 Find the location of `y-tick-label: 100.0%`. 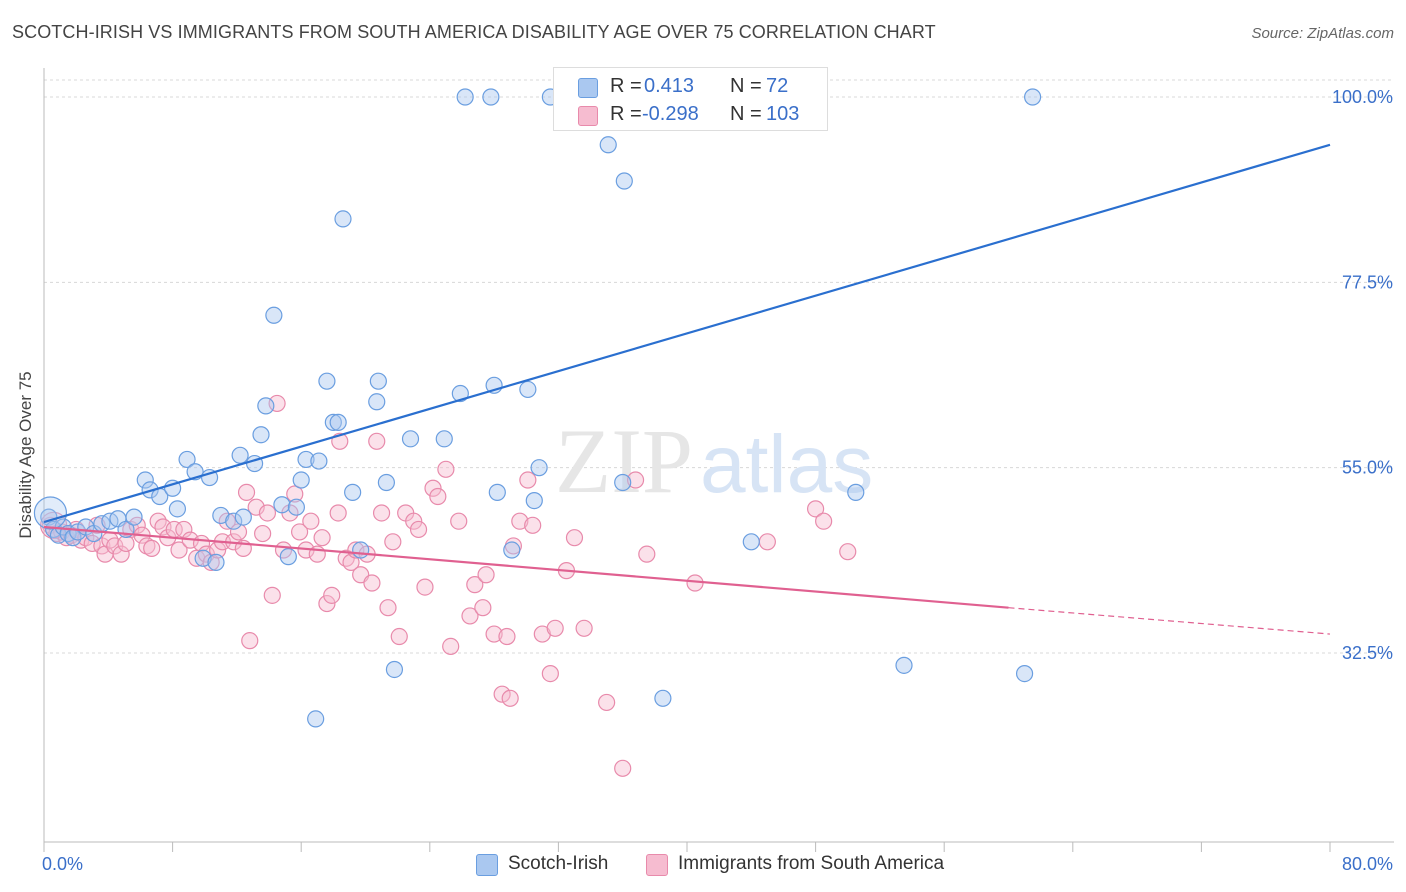

y-tick-label: 100.0% is located at coordinates (1362, 97).